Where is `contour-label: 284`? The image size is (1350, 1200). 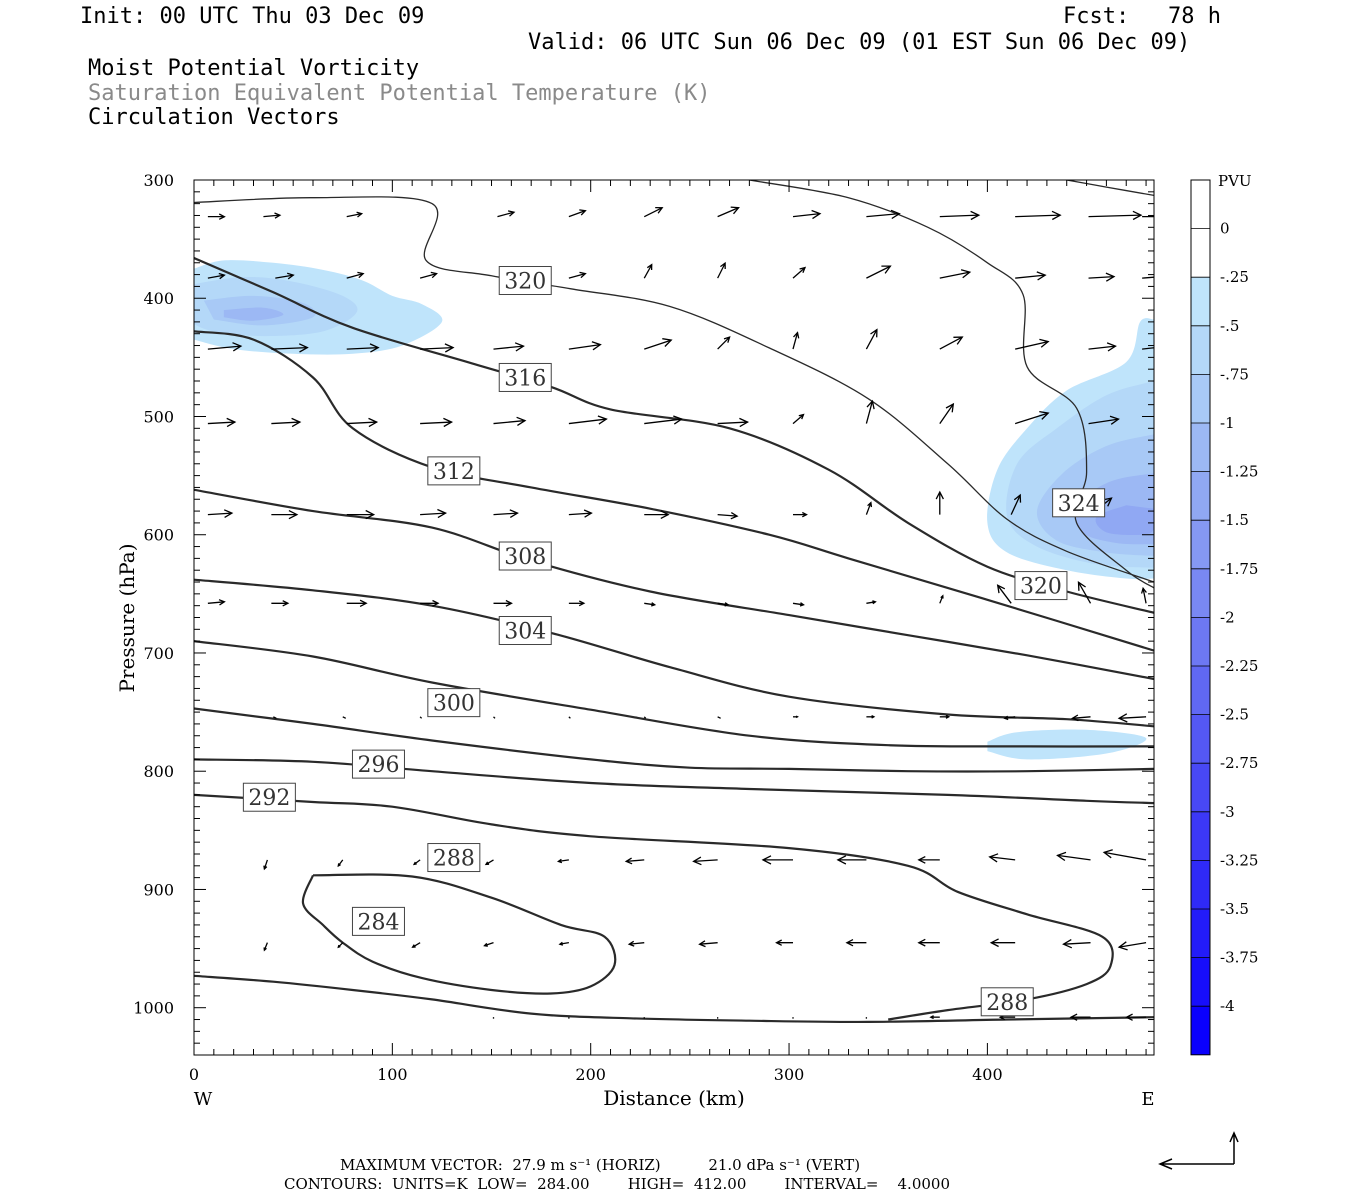 contour-label: 284 is located at coordinates (378, 921).